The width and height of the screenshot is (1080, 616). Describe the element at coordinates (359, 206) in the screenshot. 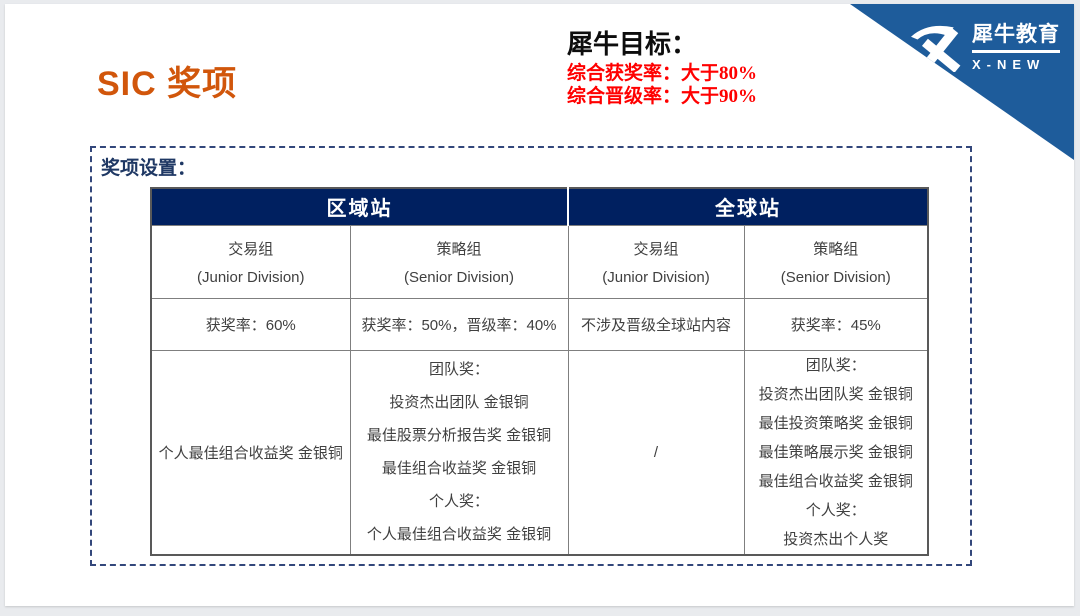

I see `group-header-regional: 区域站` at that location.